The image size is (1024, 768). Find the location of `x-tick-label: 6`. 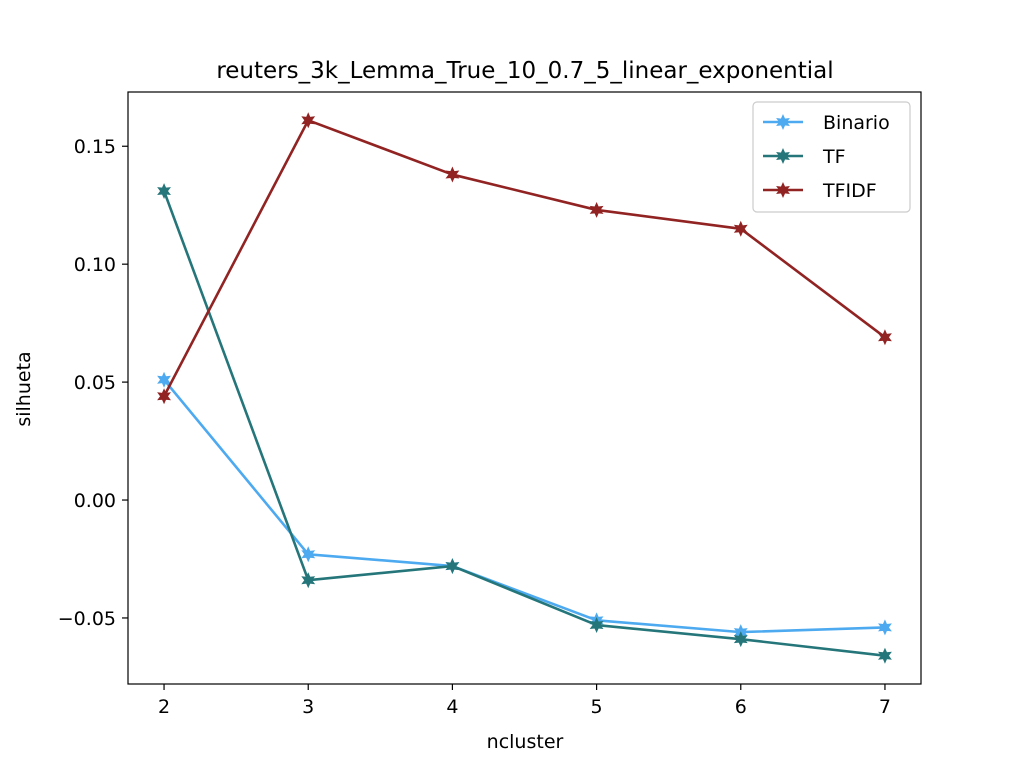

x-tick-label: 6 is located at coordinates (741, 707).